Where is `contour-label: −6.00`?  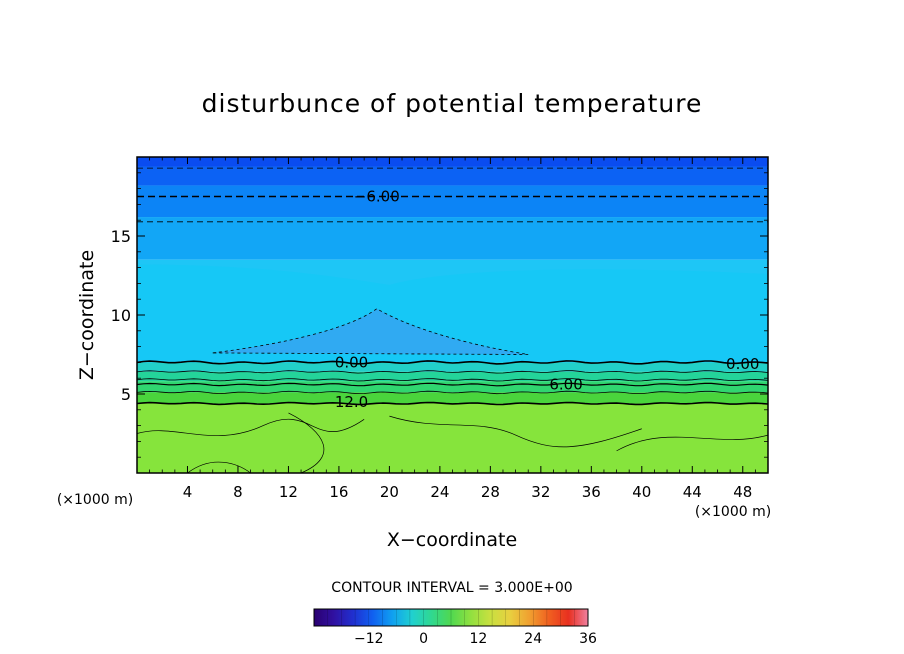 contour-label: −6.00 is located at coordinates (377, 197).